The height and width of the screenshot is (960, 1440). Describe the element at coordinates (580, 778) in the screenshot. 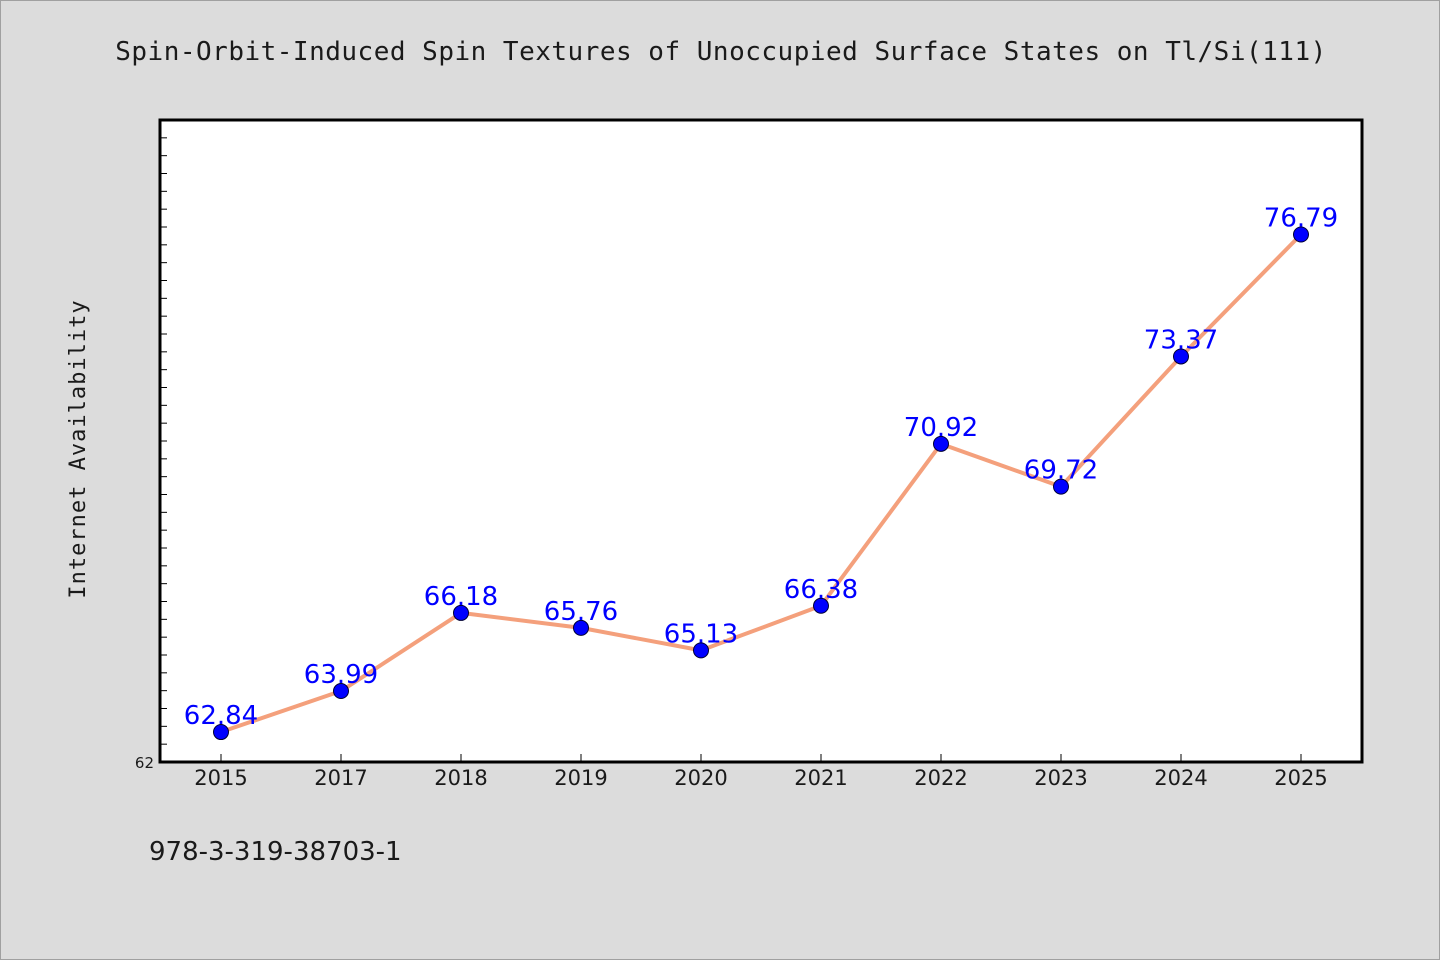

I see `x-tick-label: 2019` at that location.